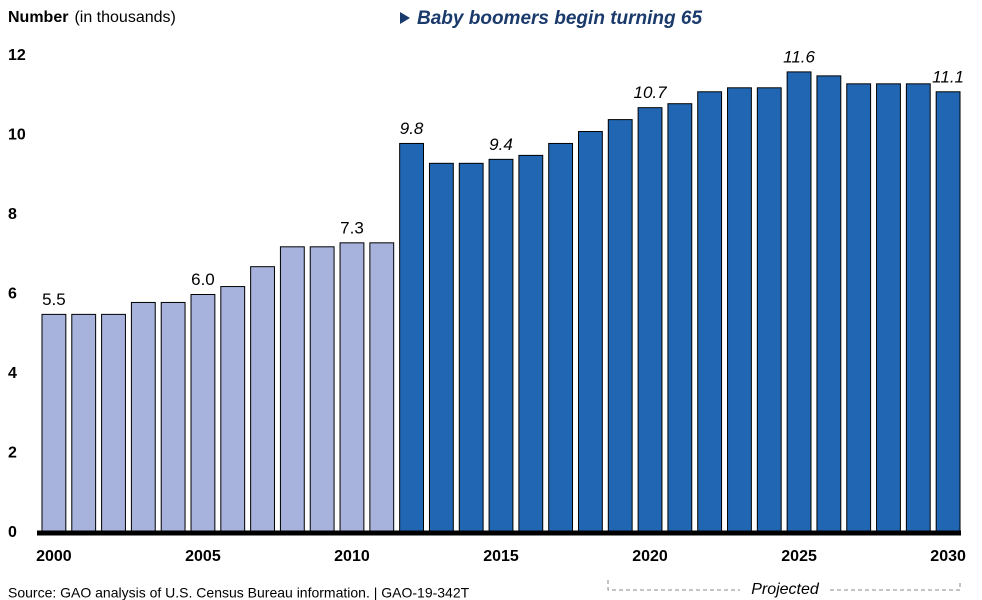  Describe the element at coordinates (12, 453) in the screenshot. I see `y-tick-label: 2` at that location.